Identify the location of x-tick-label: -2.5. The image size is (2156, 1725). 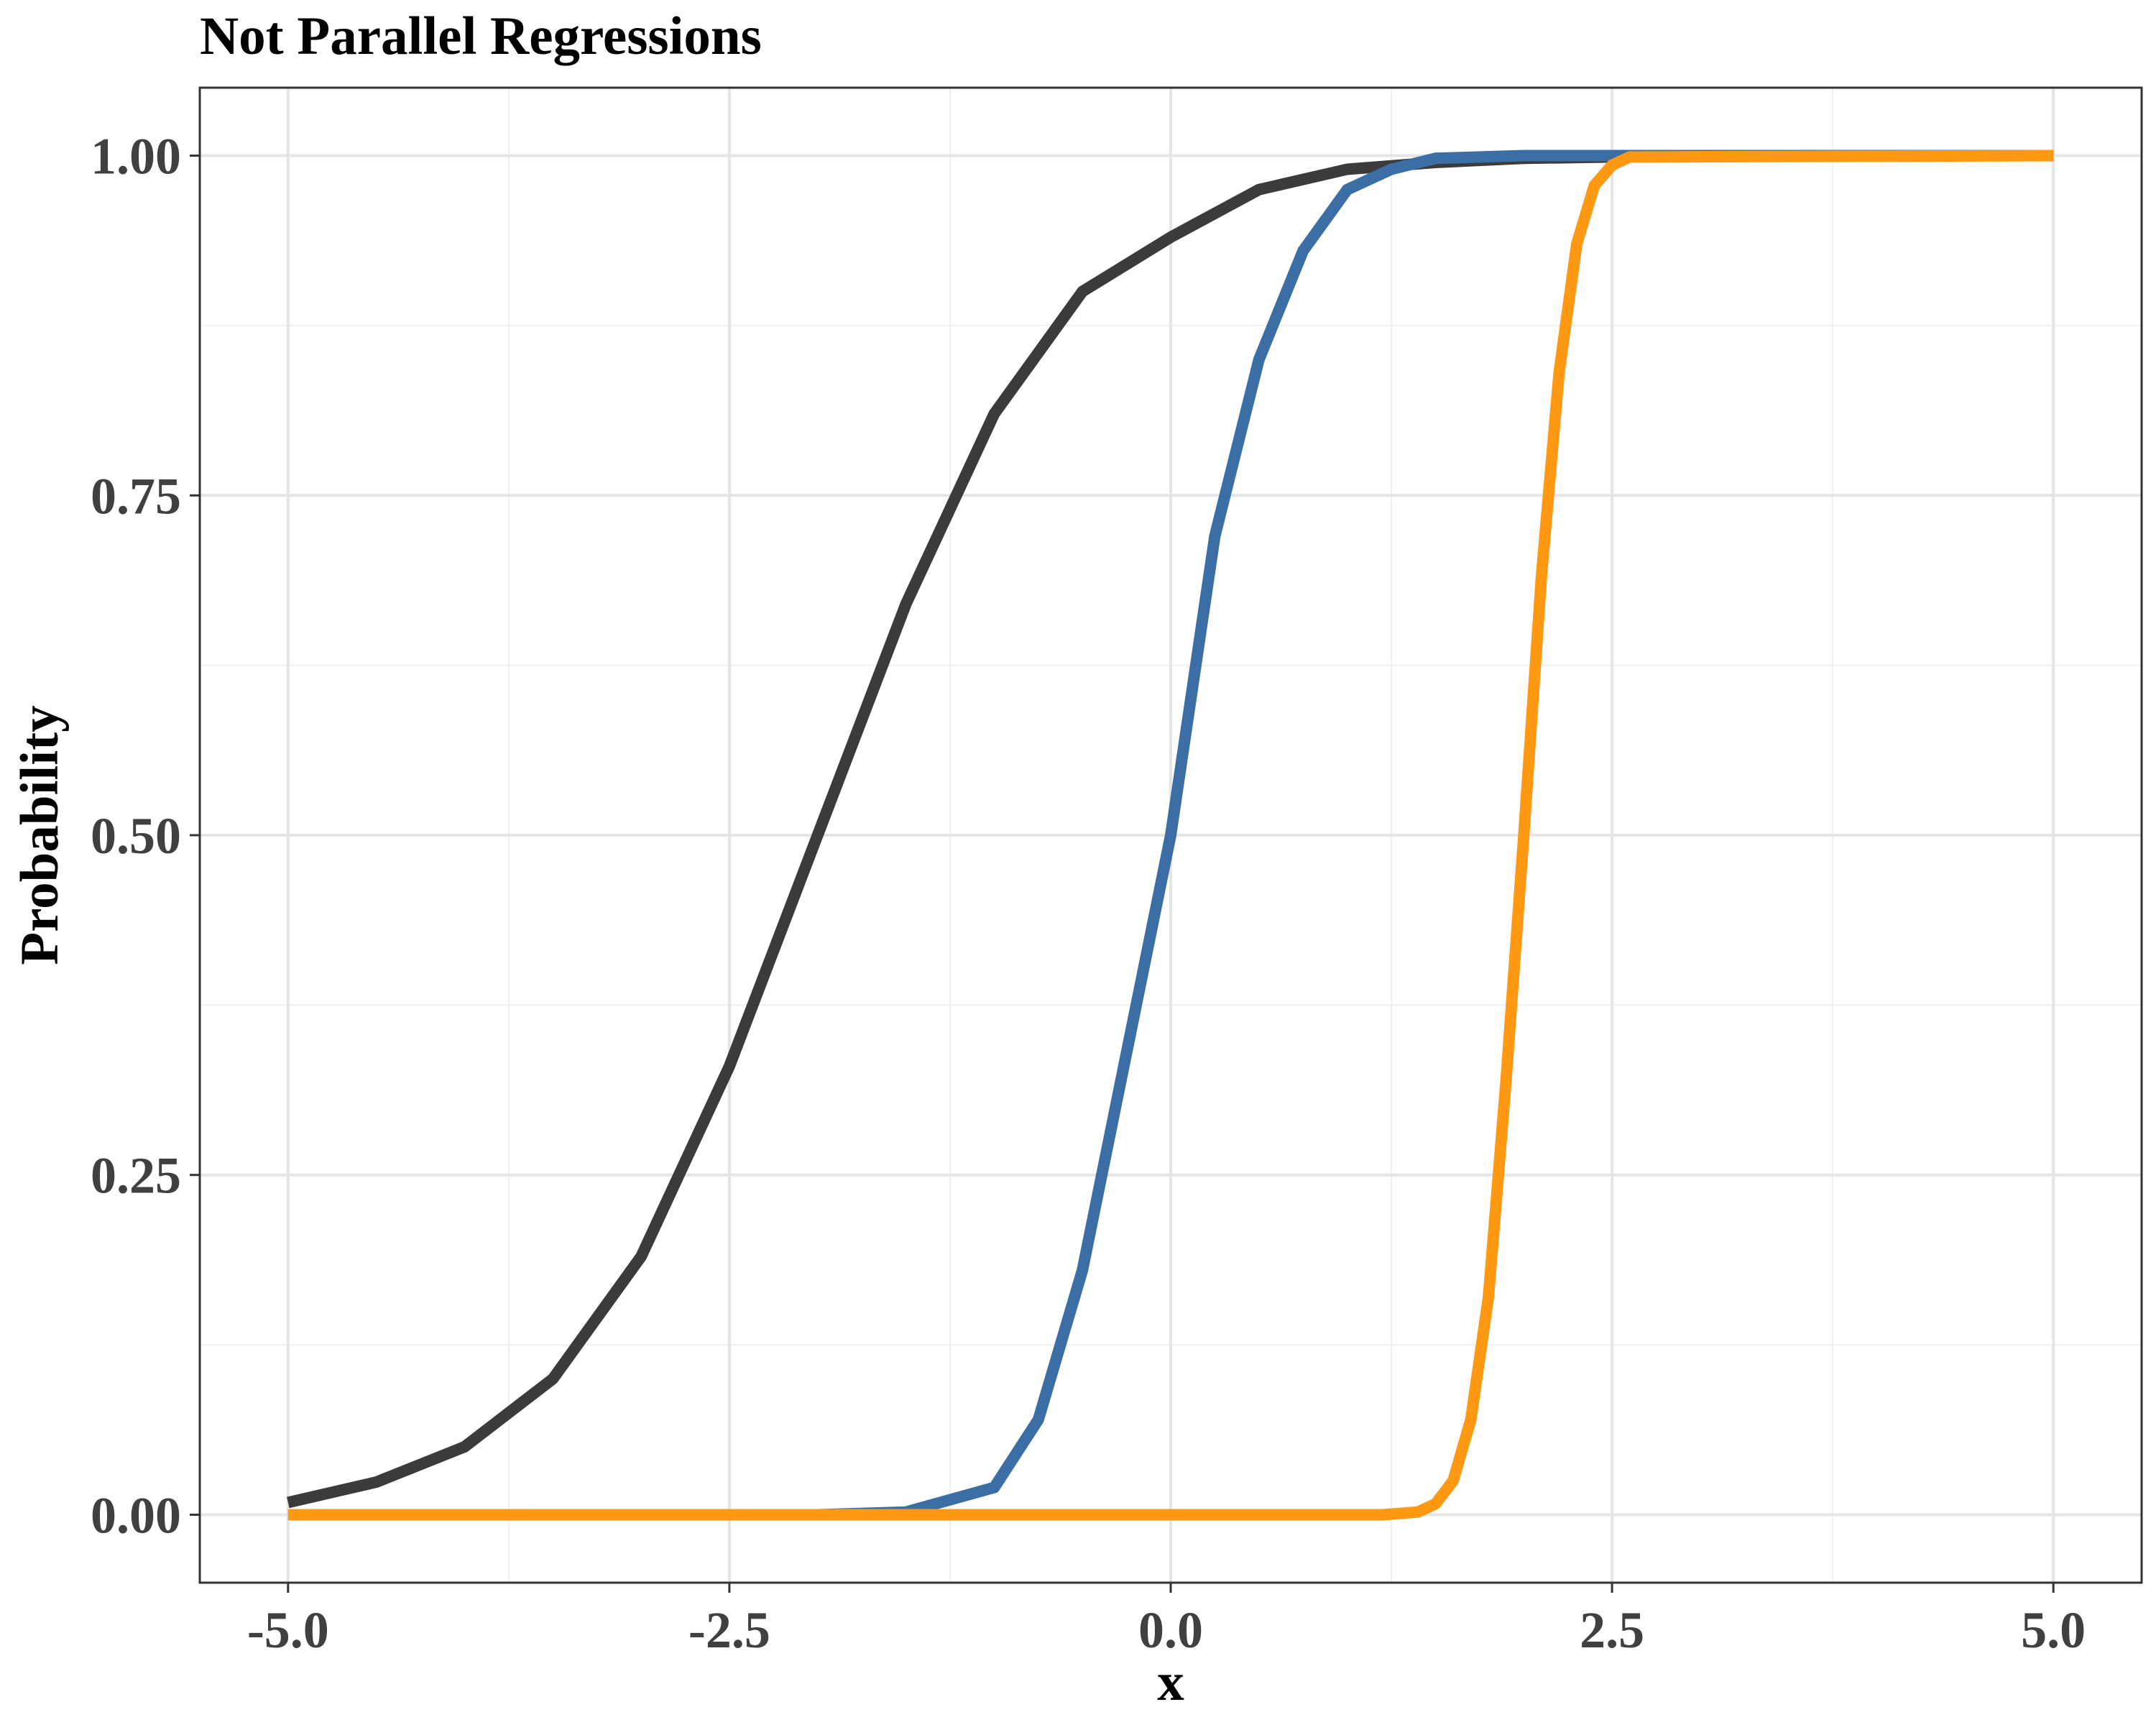
(729, 1630).